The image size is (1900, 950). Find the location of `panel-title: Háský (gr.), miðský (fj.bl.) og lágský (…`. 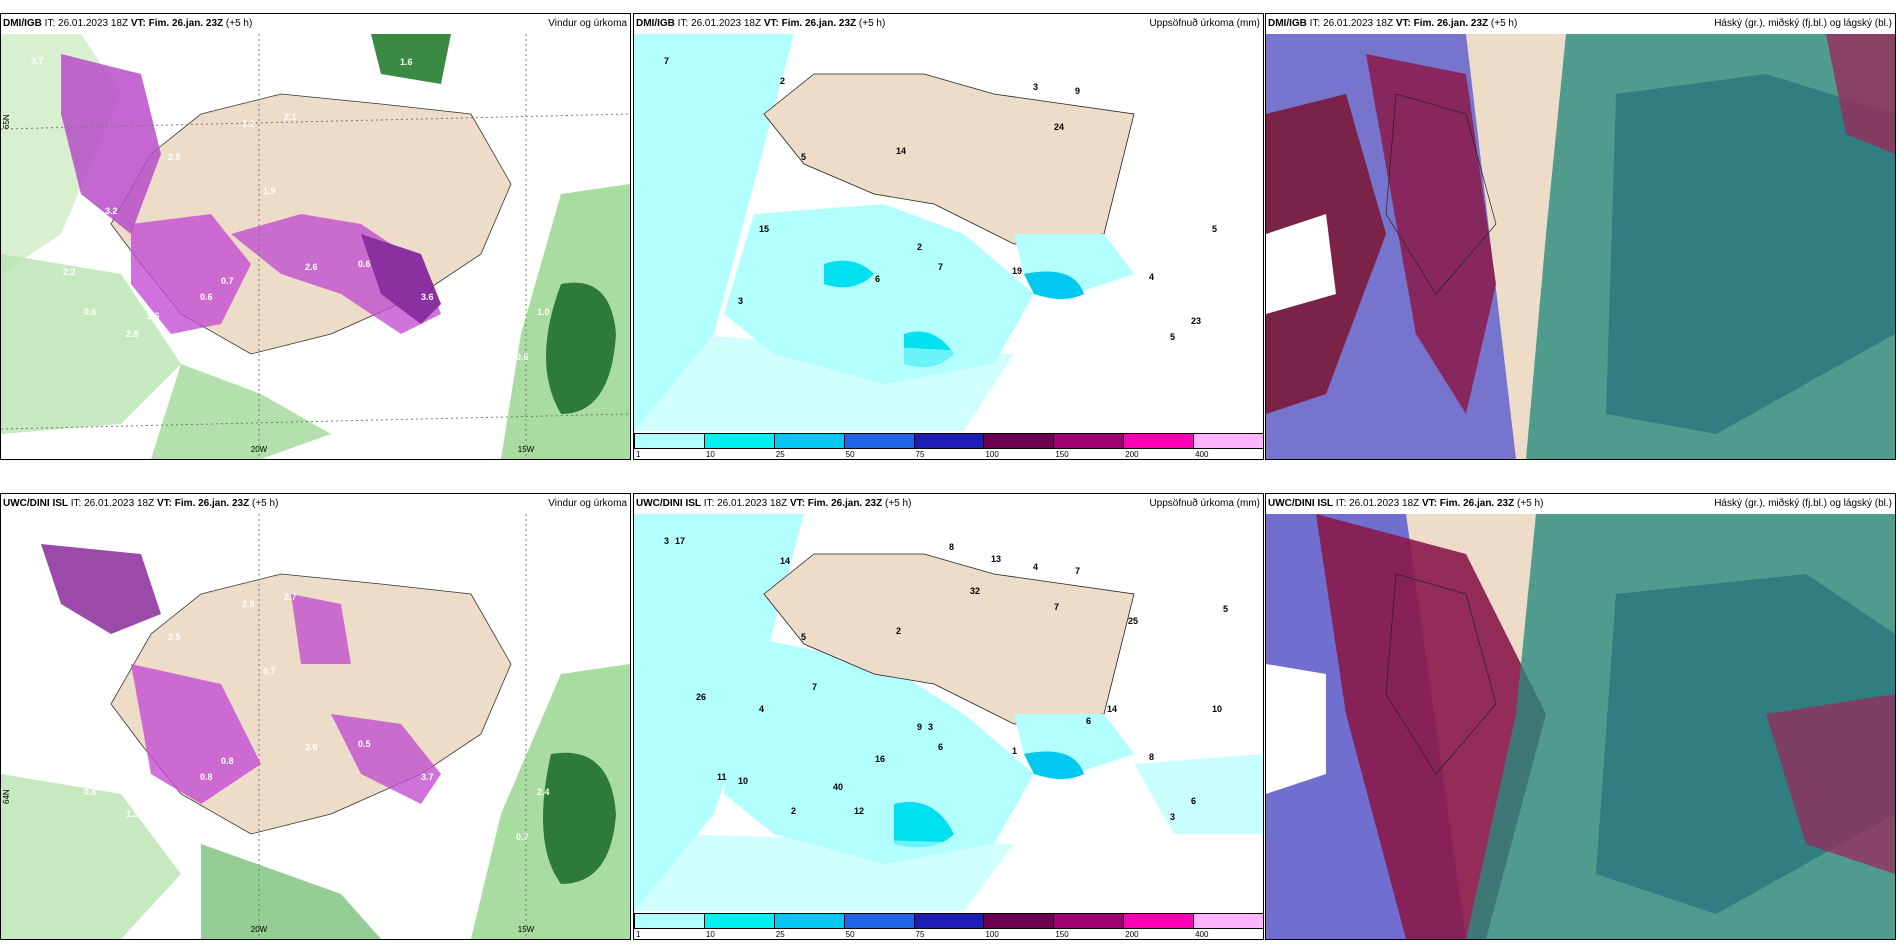

panel-title: Háský (gr.), miðský (fj.bl.) og lágský (… is located at coordinates (1803, 23).